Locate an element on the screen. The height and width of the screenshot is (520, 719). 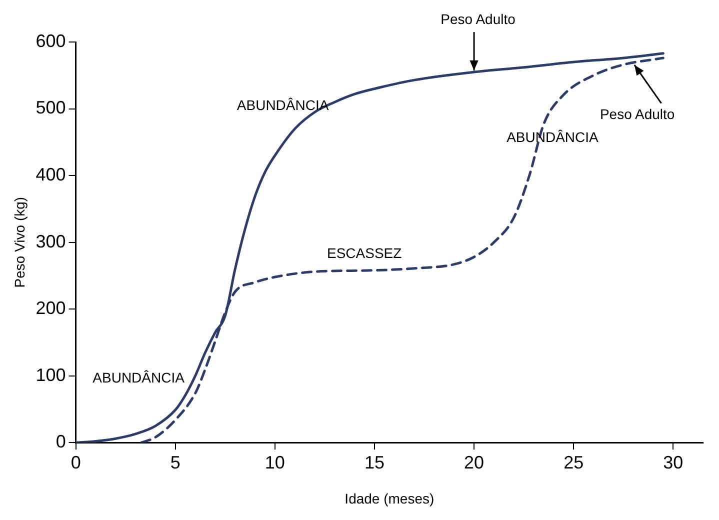
y-tick-label: 600 is located at coordinates (51, 40).